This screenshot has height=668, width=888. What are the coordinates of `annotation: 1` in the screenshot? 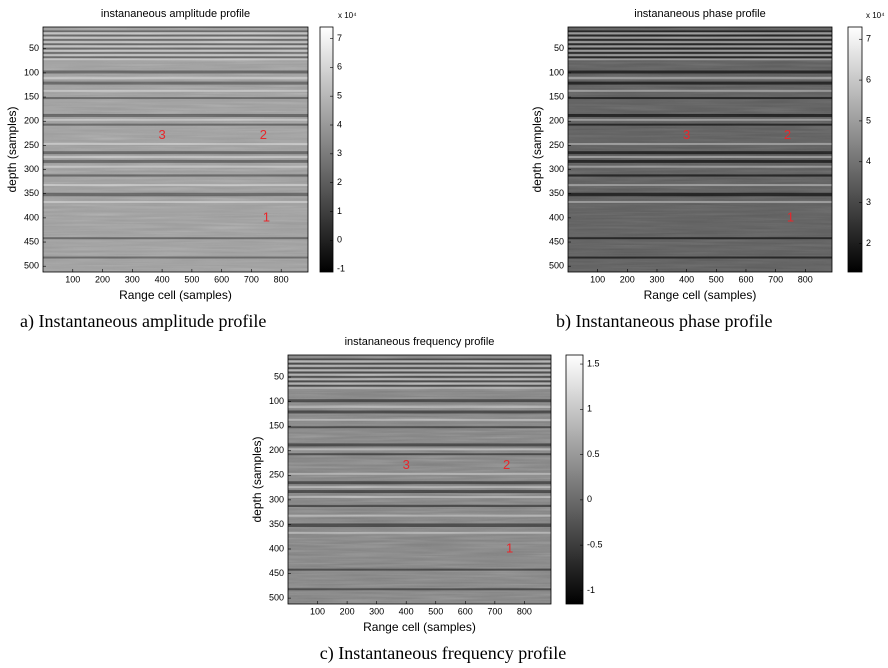 It's located at (509, 547).